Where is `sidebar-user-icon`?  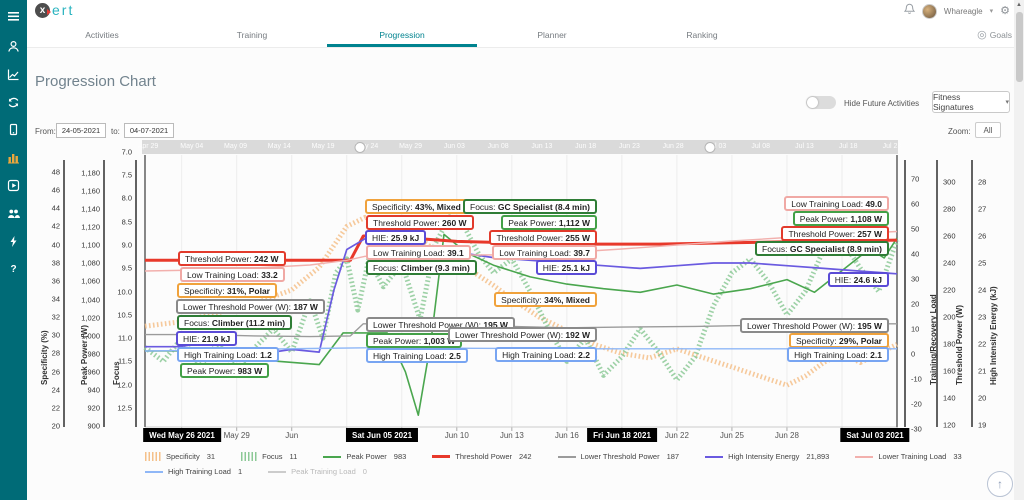
sidebar-user-icon is located at coordinates (13, 46).